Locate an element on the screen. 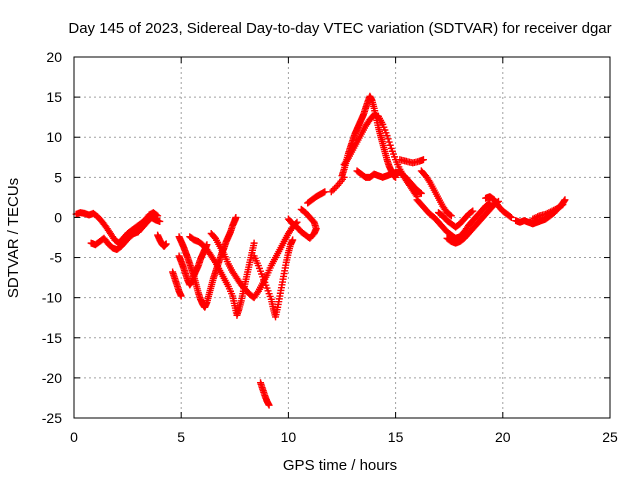  y-tick-label: 10 is located at coordinates (54, 137).